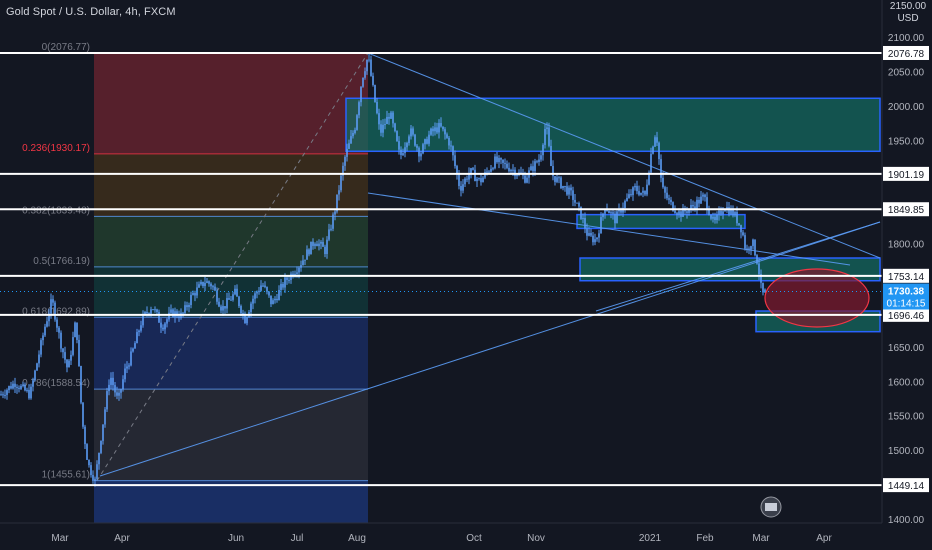  What do you see at coordinates (66, 47) in the screenshot?
I see `fib-level-label: 0(2076.77)` at bounding box center [66, 47].